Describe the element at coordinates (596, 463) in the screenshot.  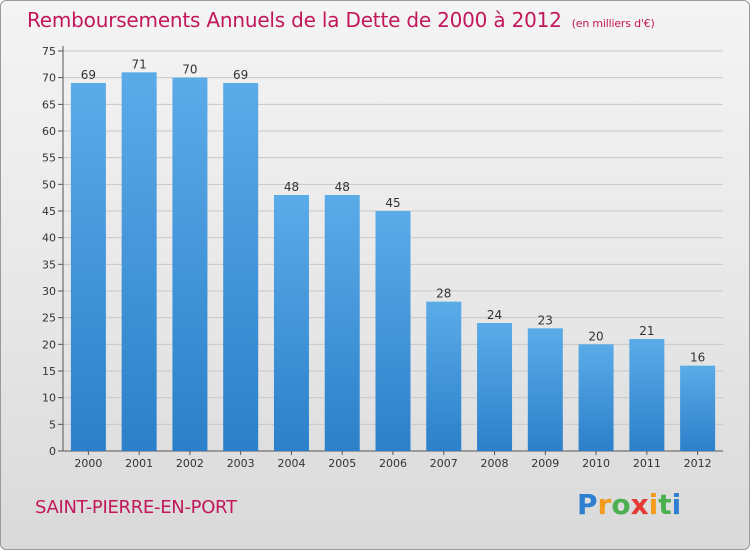
I see `x-tick-label: 2010` at that location.